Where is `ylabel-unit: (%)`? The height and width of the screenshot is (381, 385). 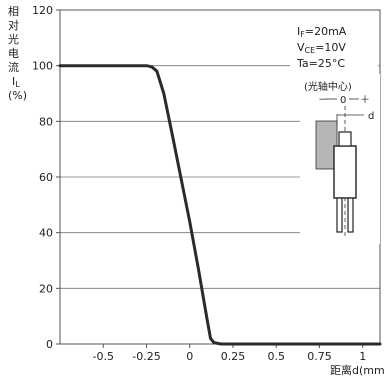
ylabel-unit: (%) is located at coordinates (17, 95).